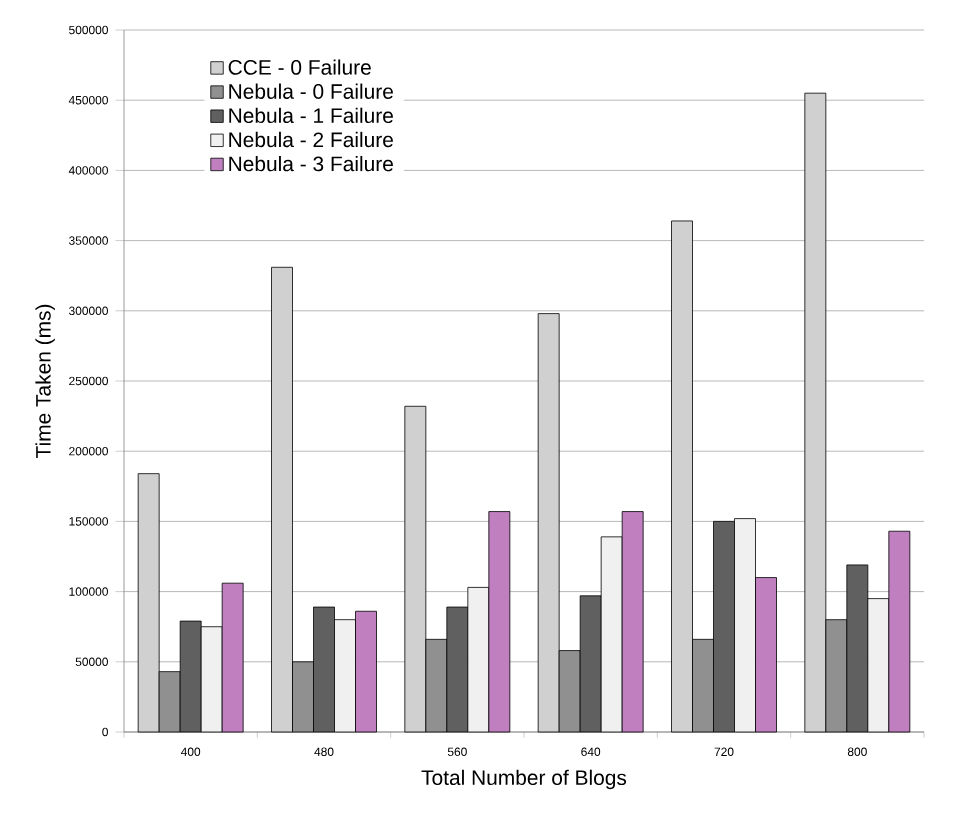  Describe the element at coordinates (311, 139) in the screenshot. I see `legend-label: Nebula - 2 Failure` at that location.